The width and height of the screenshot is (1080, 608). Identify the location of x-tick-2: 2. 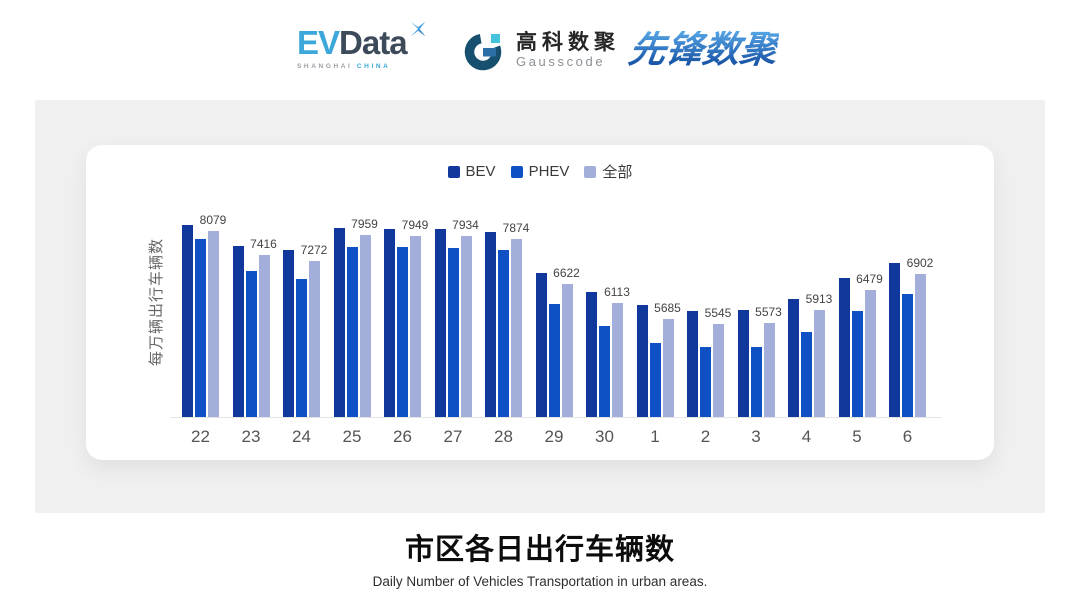
(705, 436).